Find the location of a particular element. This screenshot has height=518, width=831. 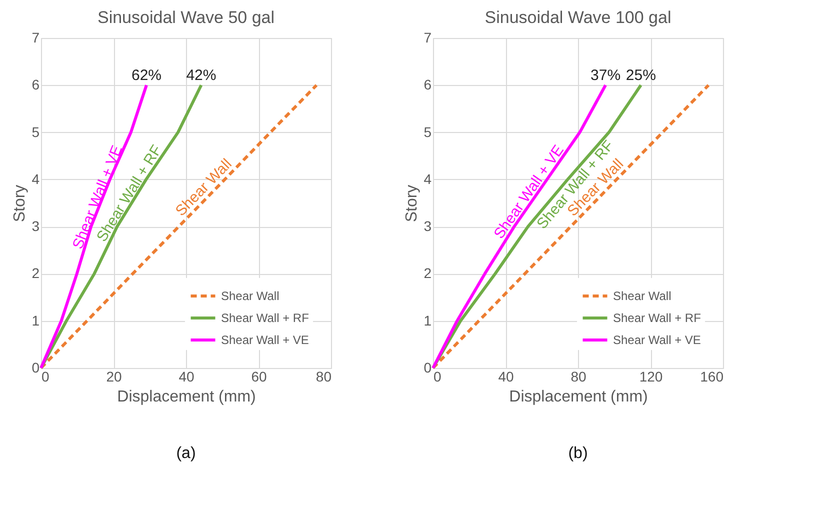

text: (b) is located at coordinates (578, 453).